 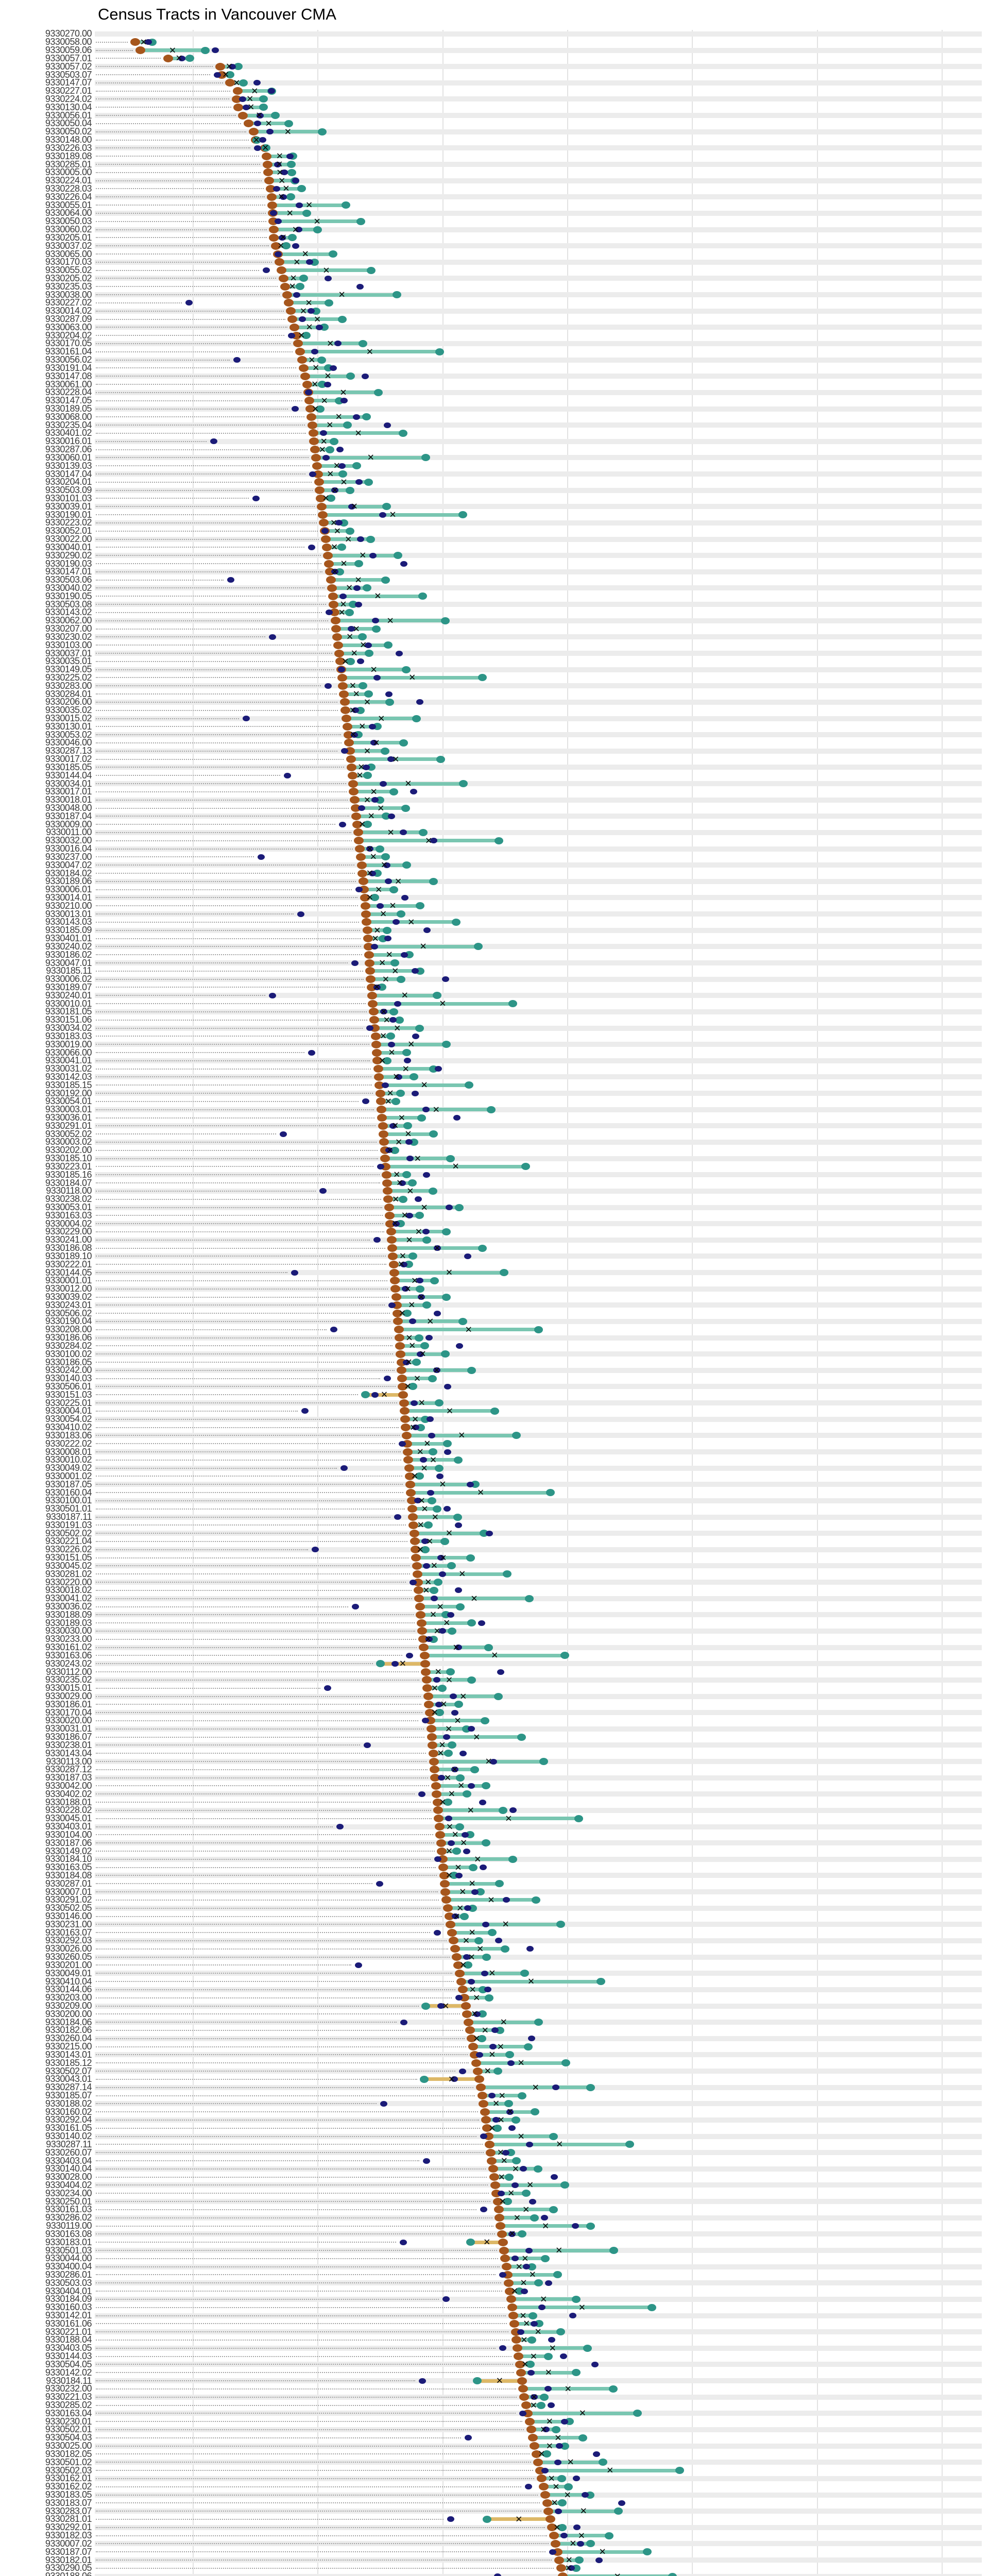 I want to click on y-axis-tract-label: 9330224.01, so click(x=68, y=180).